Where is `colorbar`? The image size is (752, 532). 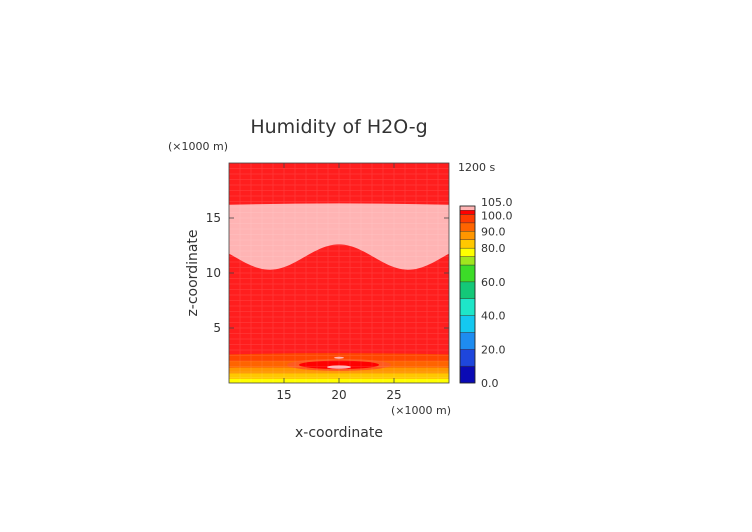
colorbar is located at coordinates (467, 294).